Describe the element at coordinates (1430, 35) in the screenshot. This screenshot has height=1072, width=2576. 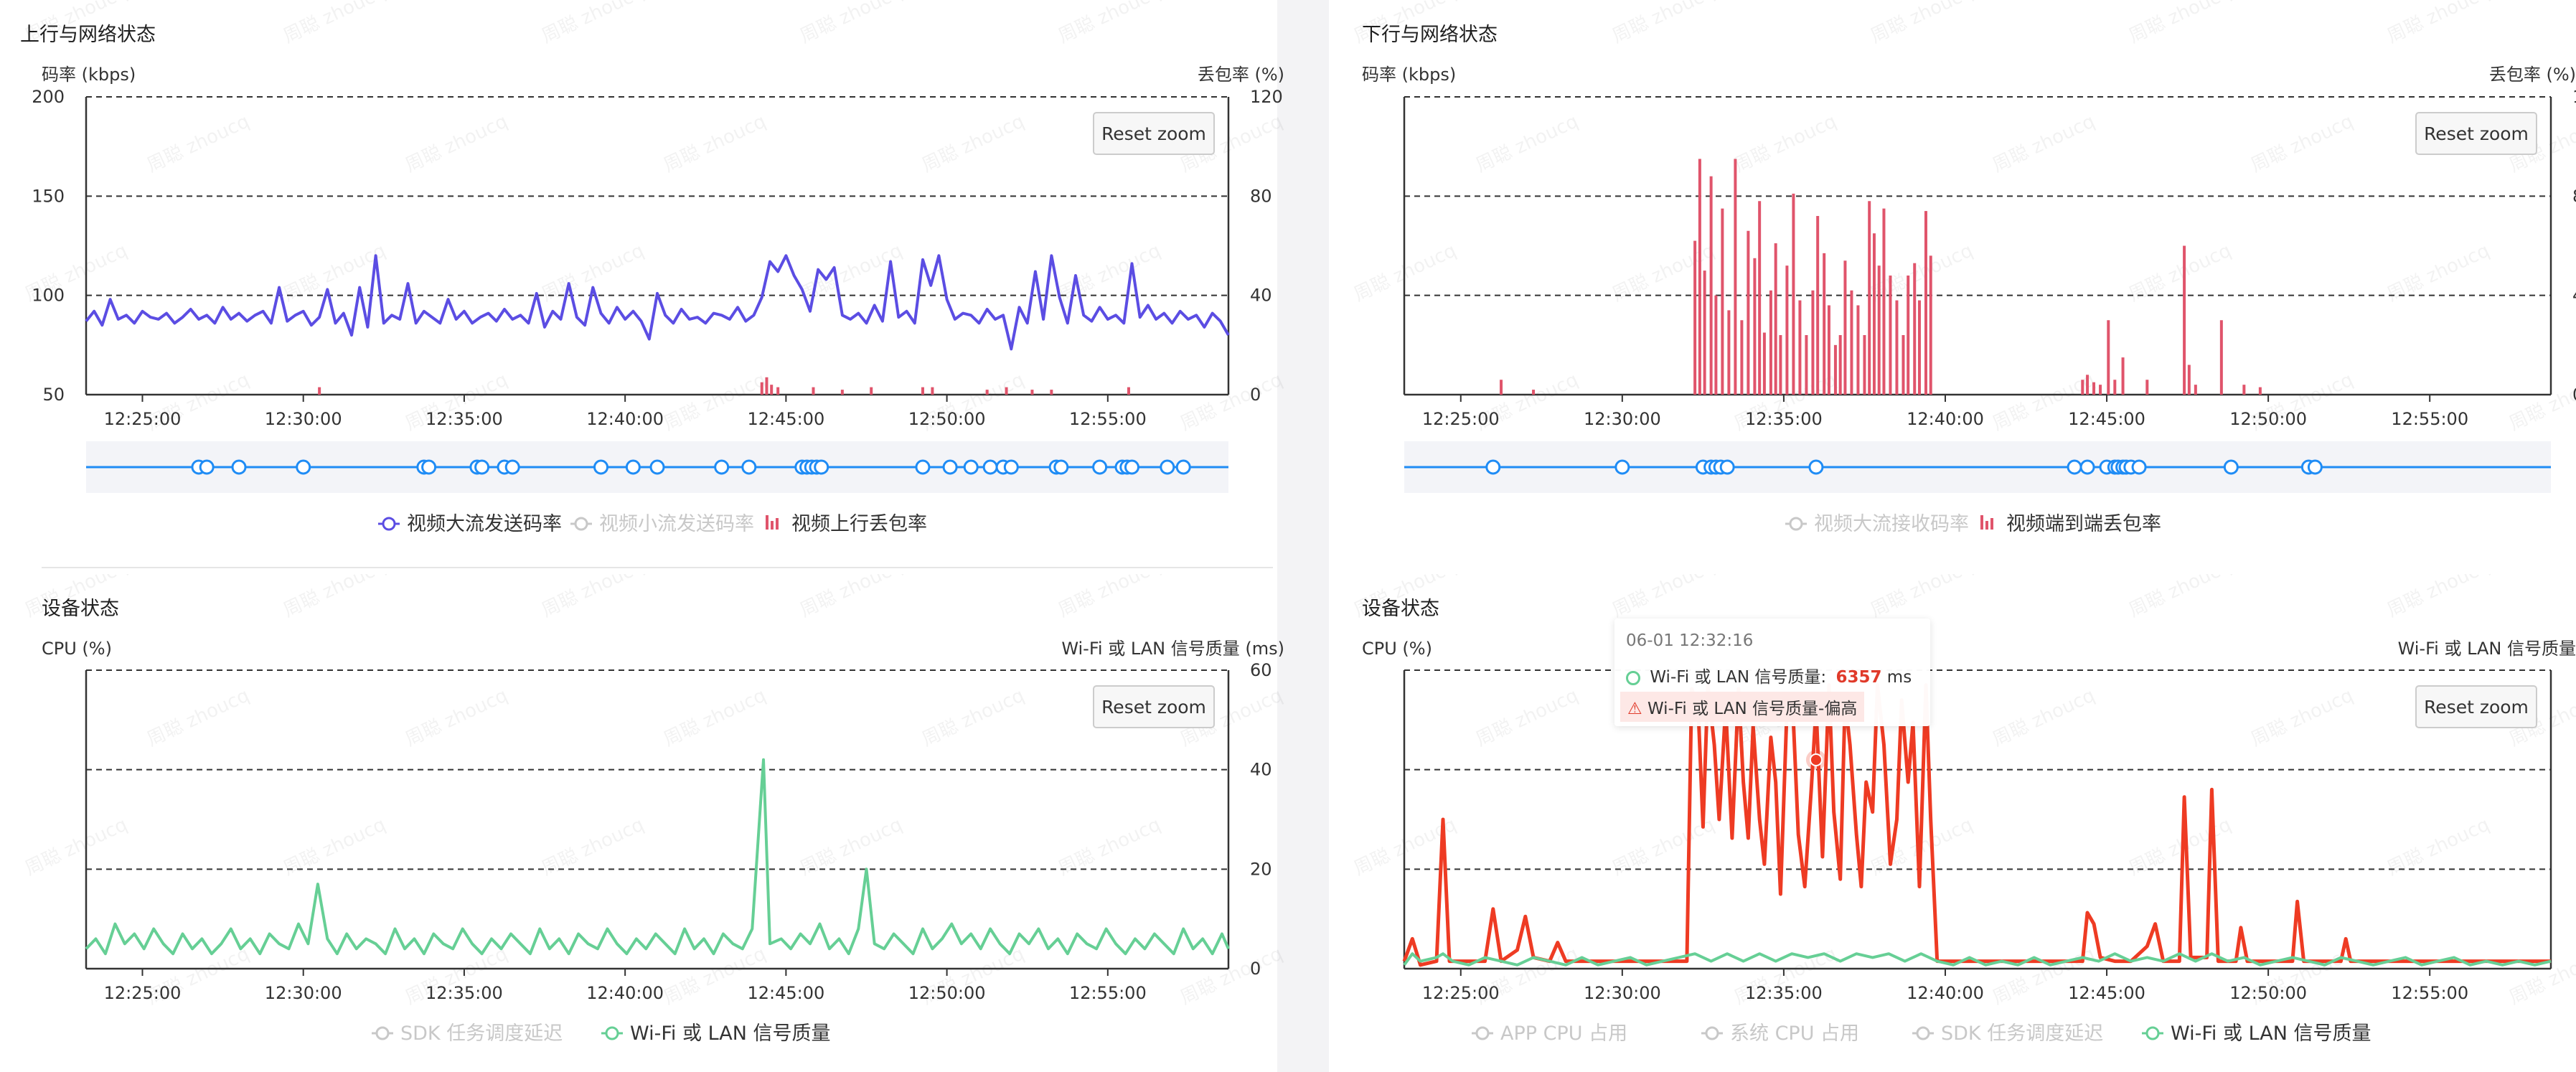
I see `section-title-downlink: 下行与网络状态` at that location.